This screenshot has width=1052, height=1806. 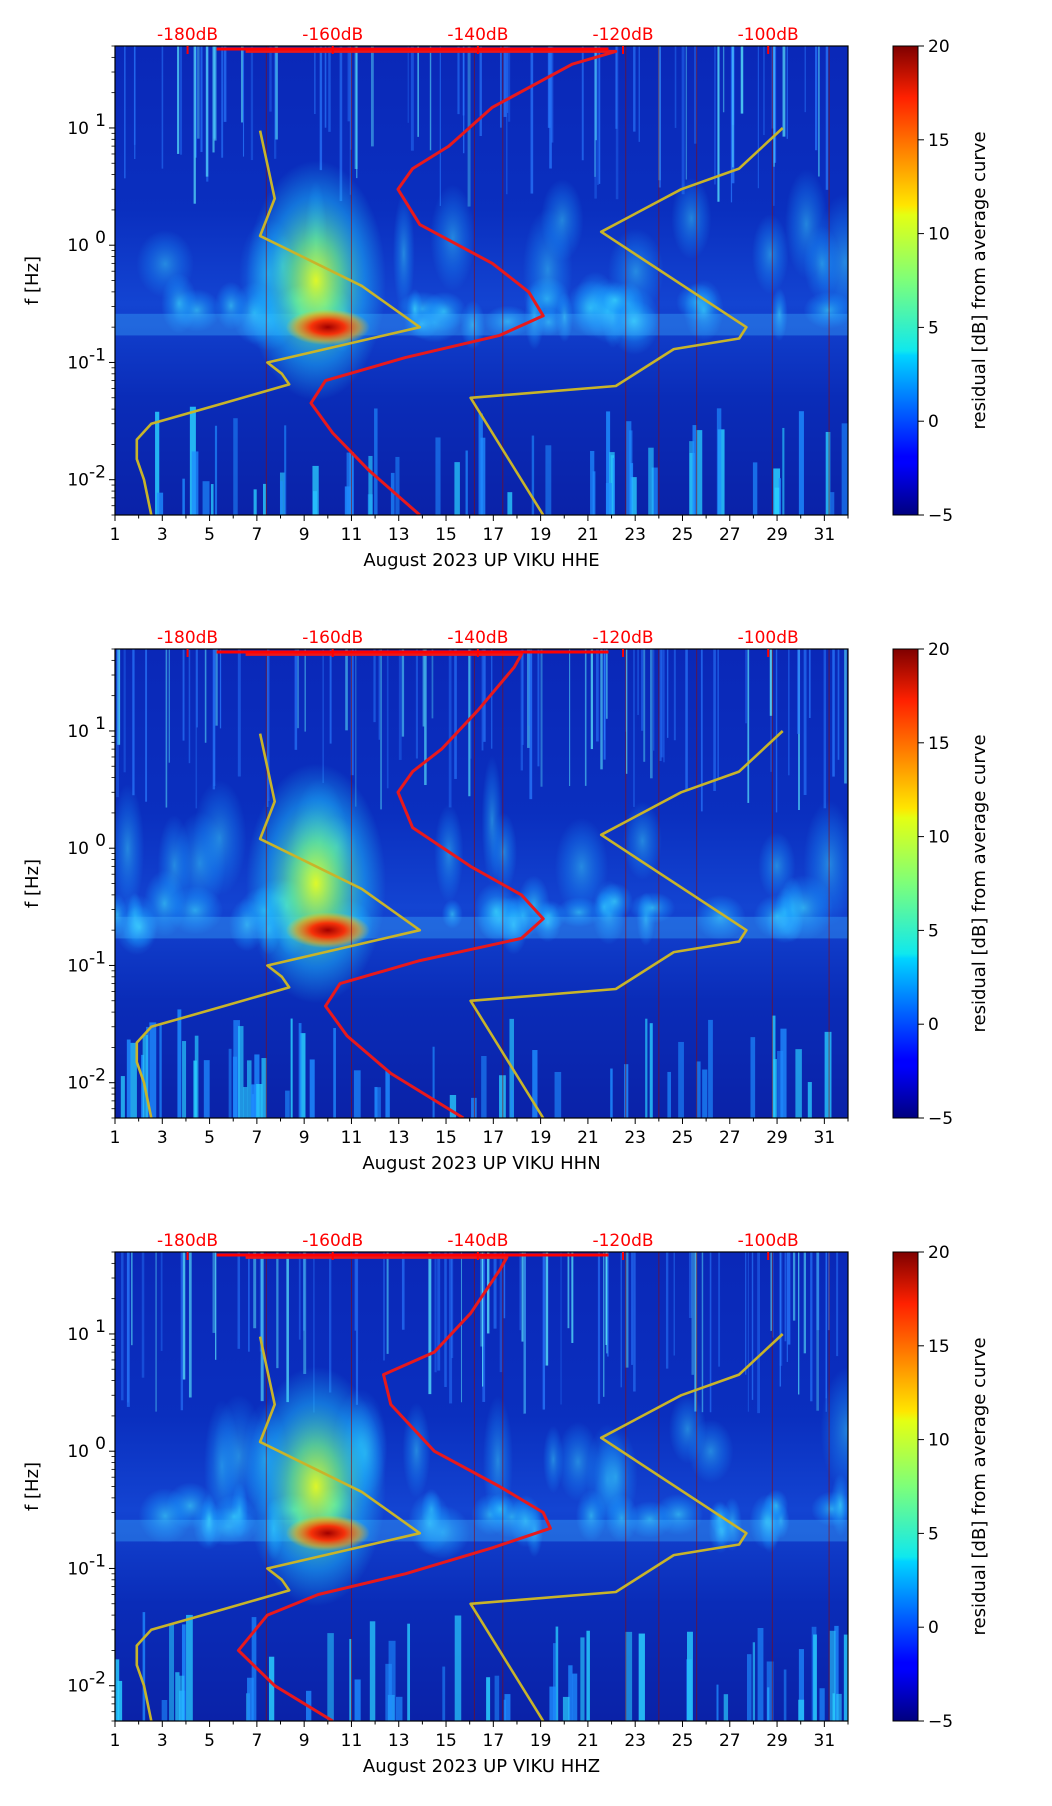 What do you see at coordinates (431, 282) in the screenshot?
I see `median-psd-curve` at bounding box center [431, 282].